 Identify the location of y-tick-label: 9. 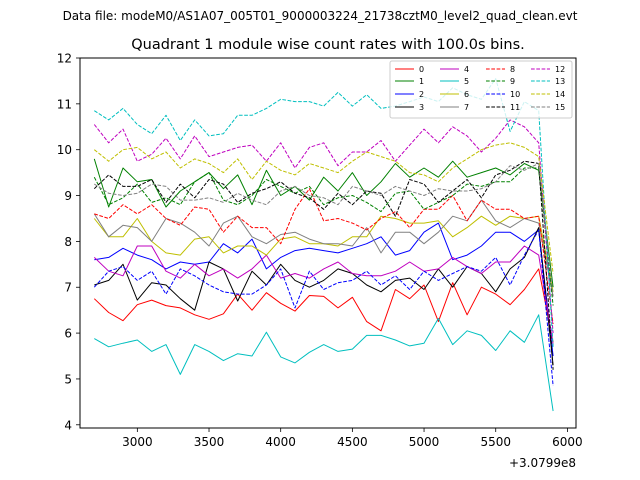
(68, 196).